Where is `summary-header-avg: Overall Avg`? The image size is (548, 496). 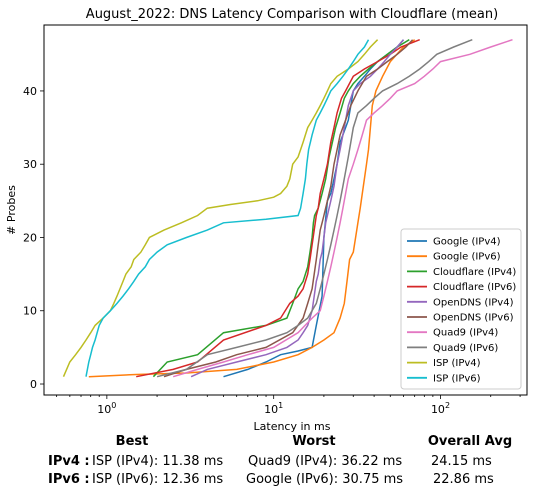 summary-header-avg: Overall Avg is located at coordinates (470, 441).